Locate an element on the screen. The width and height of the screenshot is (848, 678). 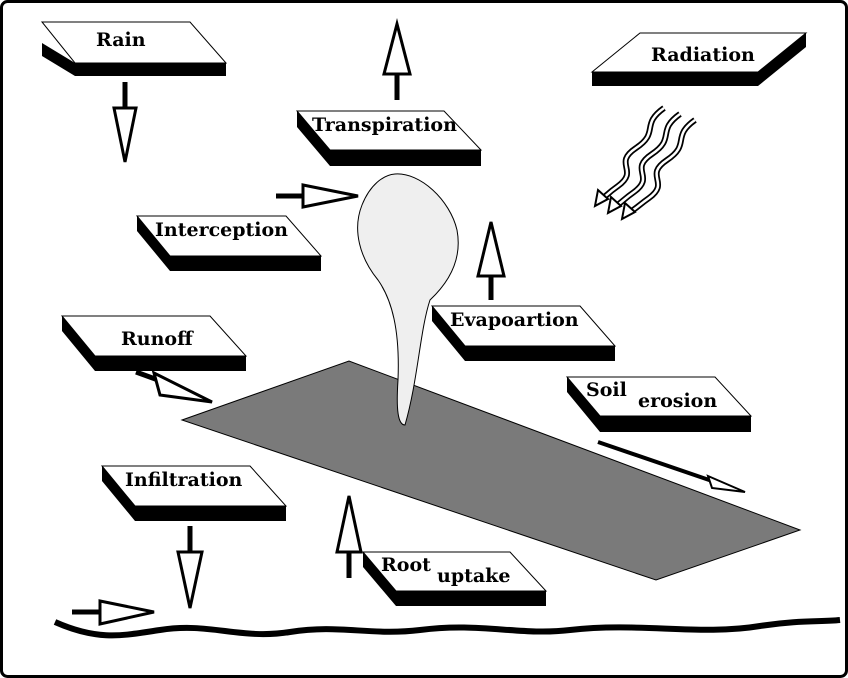
root-uptake-label-main: Root is located at coordinates (406, 565).